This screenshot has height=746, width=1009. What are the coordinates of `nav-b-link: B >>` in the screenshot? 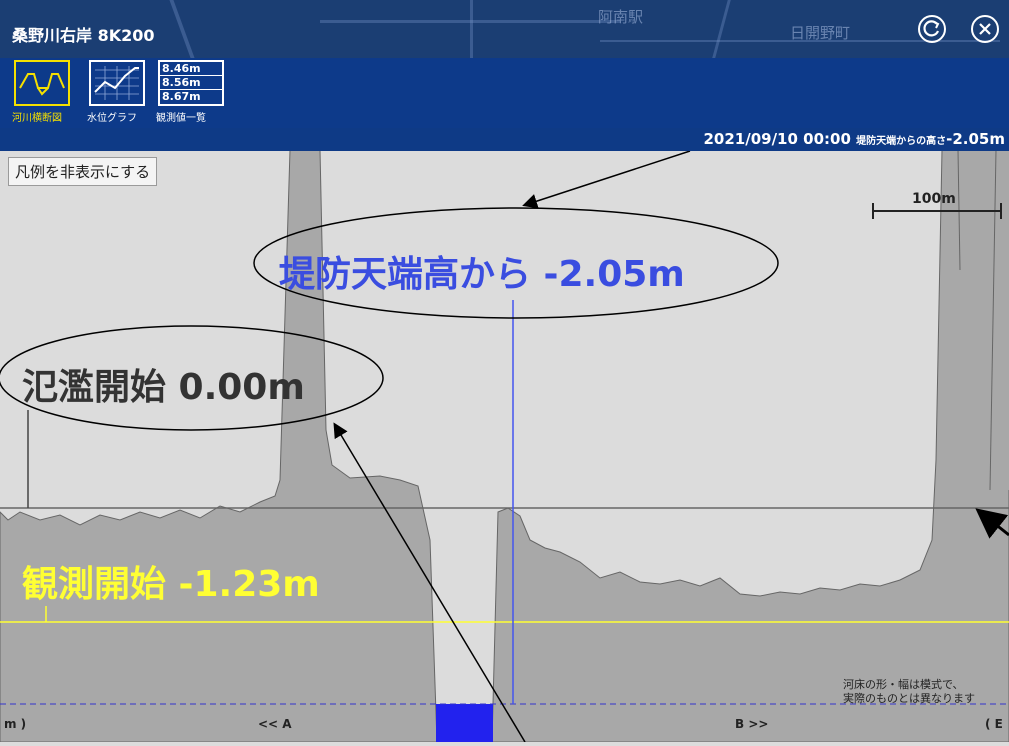 It's located at (752, 724).